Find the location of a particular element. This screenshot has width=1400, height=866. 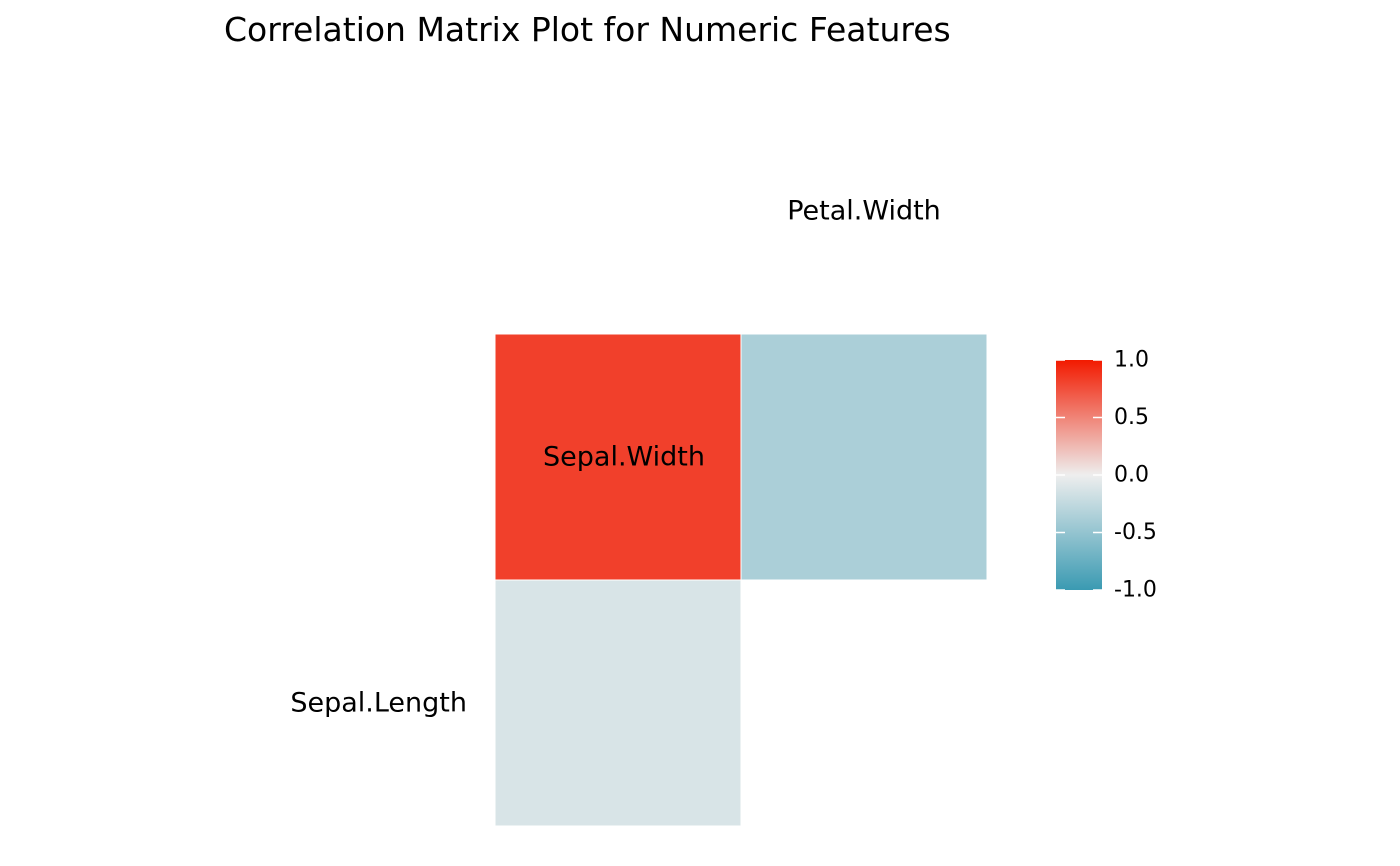

heatmap-cell-petal-width-sepal-length is located at coordinates (618, 457).